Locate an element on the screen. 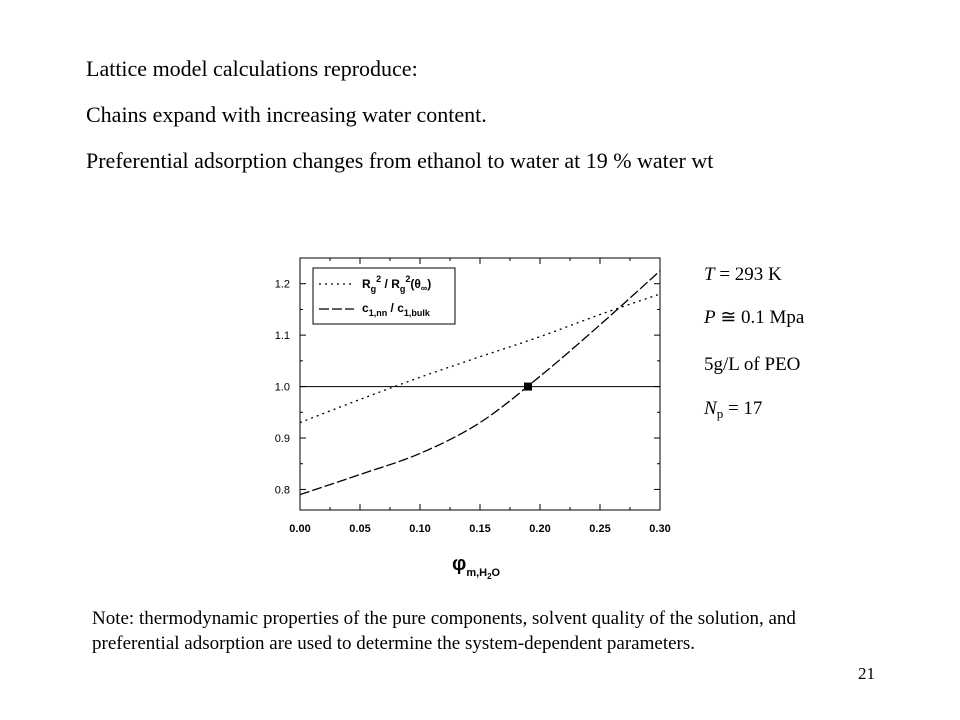 The height and width of the screenshot is (720, 960). condition-temperature-symbol: T is located at coordinates (709, 274).